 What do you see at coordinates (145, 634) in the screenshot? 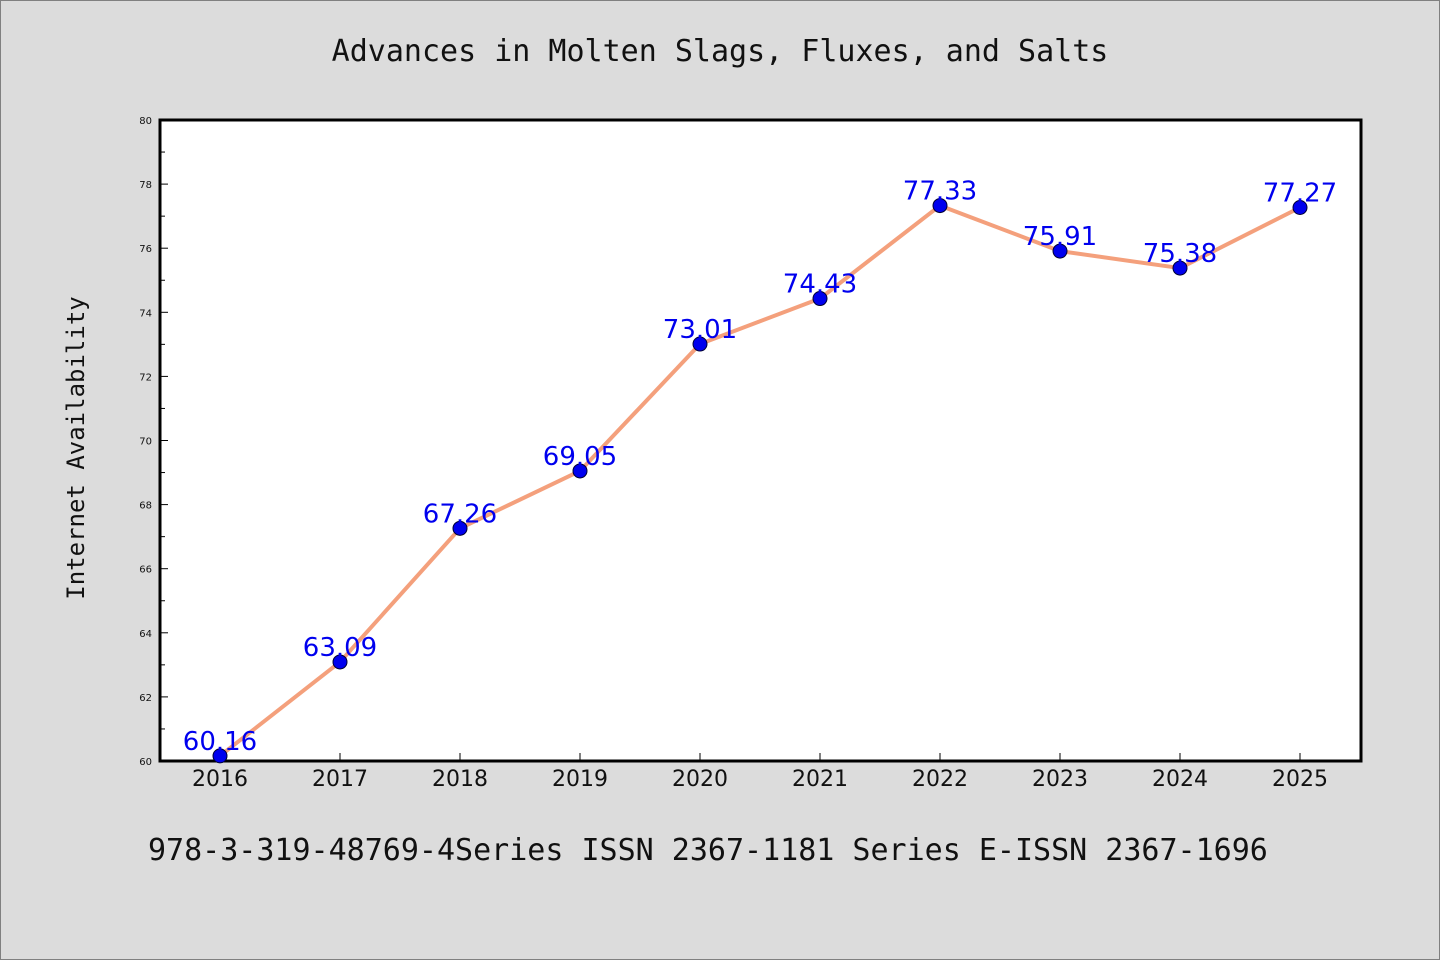
I see `y-tick-label: 64` at bounding box center [145, 634].